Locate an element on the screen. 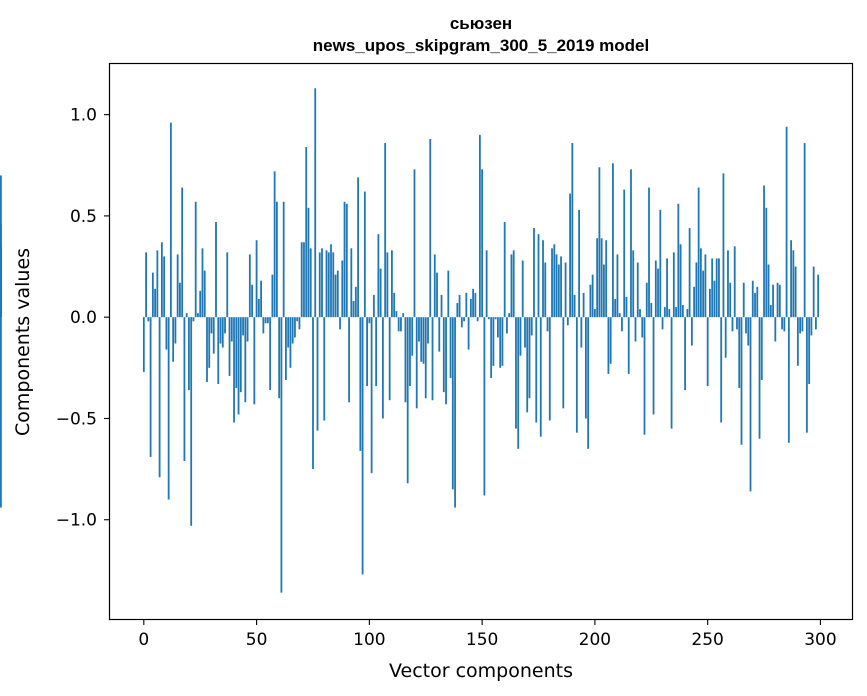  y-tick-label: 1.0 is located at coordinates (83, 116).